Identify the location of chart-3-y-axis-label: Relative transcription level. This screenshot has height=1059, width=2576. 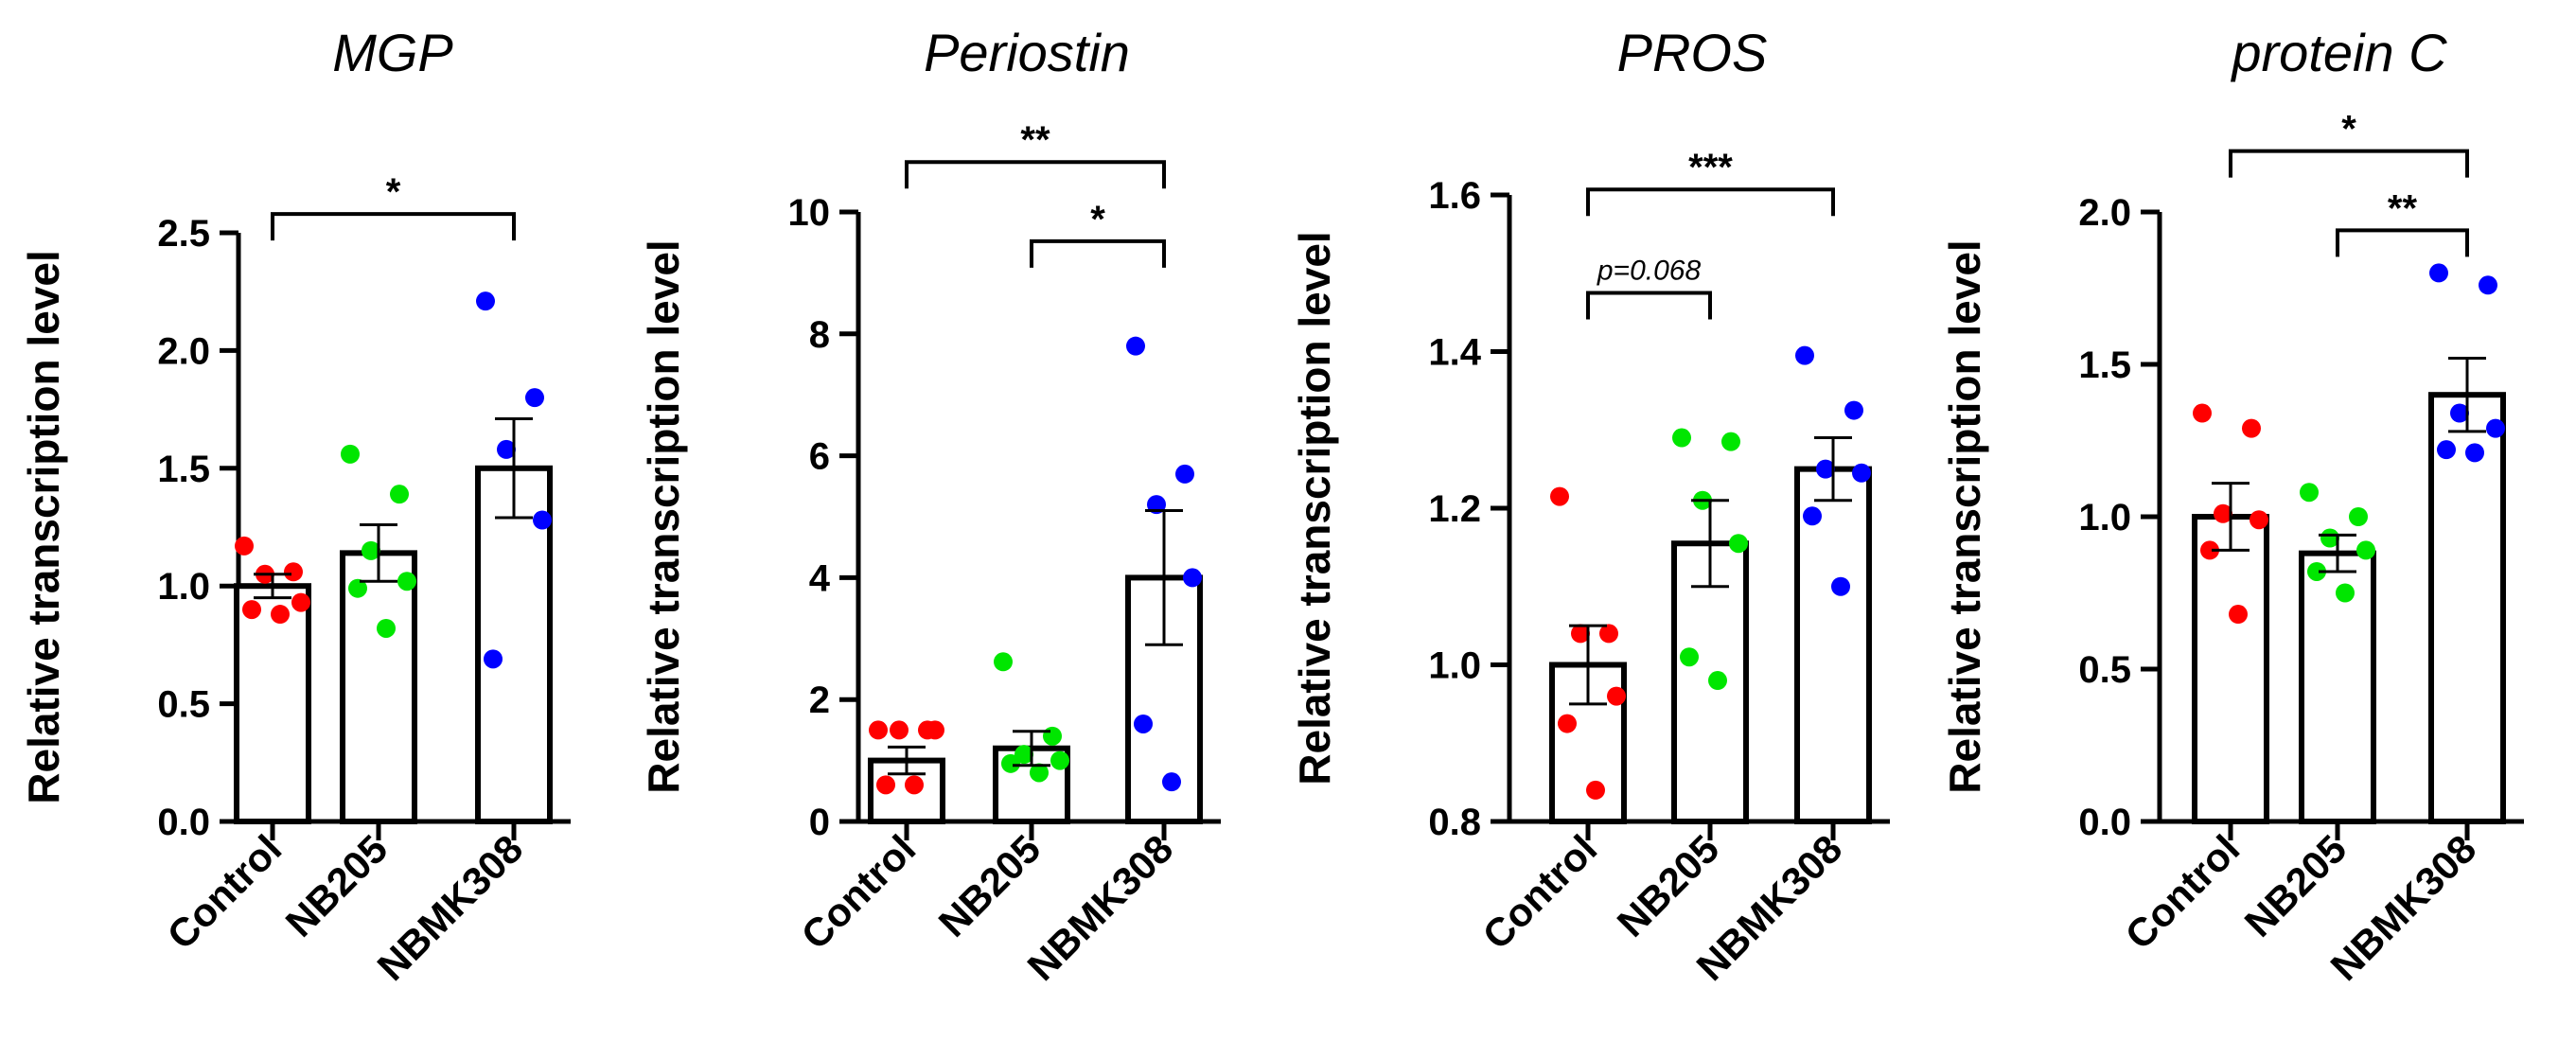
(1314, 508).